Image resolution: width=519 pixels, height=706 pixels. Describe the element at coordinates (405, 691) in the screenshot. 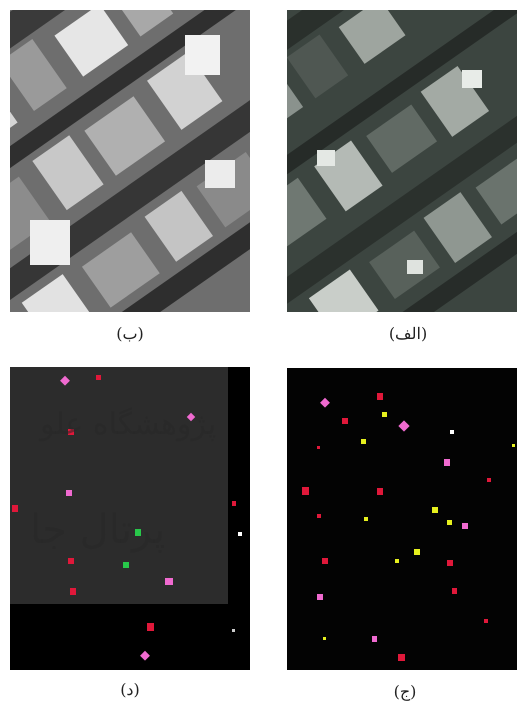

I see `caption-jim: (ج)` at that location.